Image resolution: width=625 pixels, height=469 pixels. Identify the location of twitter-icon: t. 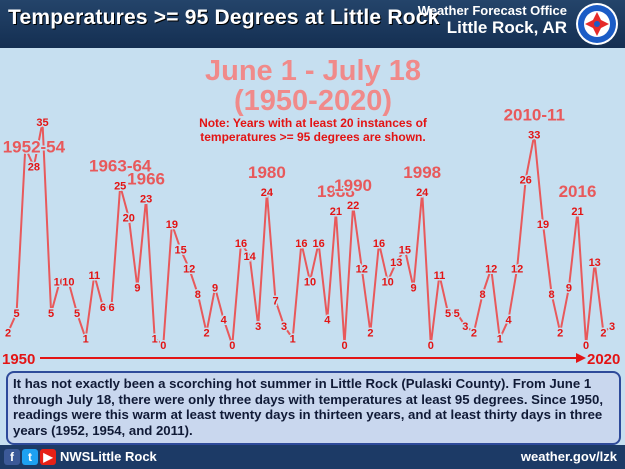
(30, 457).